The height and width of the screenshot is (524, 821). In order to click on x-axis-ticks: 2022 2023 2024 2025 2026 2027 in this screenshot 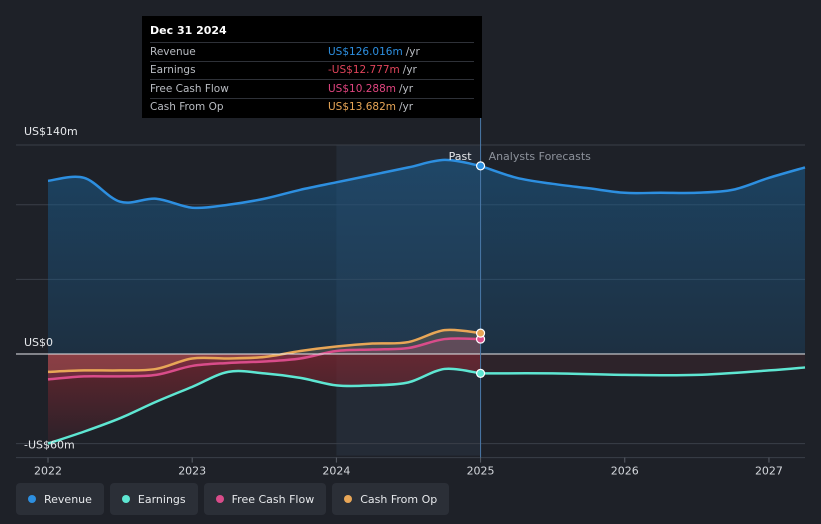, I will do `click(408, 466)`.